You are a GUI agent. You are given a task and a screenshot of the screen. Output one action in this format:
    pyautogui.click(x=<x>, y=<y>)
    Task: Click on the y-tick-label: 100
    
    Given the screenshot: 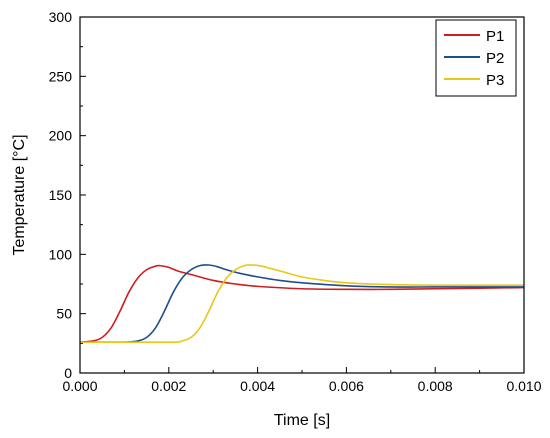 What is the action you would take?
    pyautogui.click(x=61, y=254)
    